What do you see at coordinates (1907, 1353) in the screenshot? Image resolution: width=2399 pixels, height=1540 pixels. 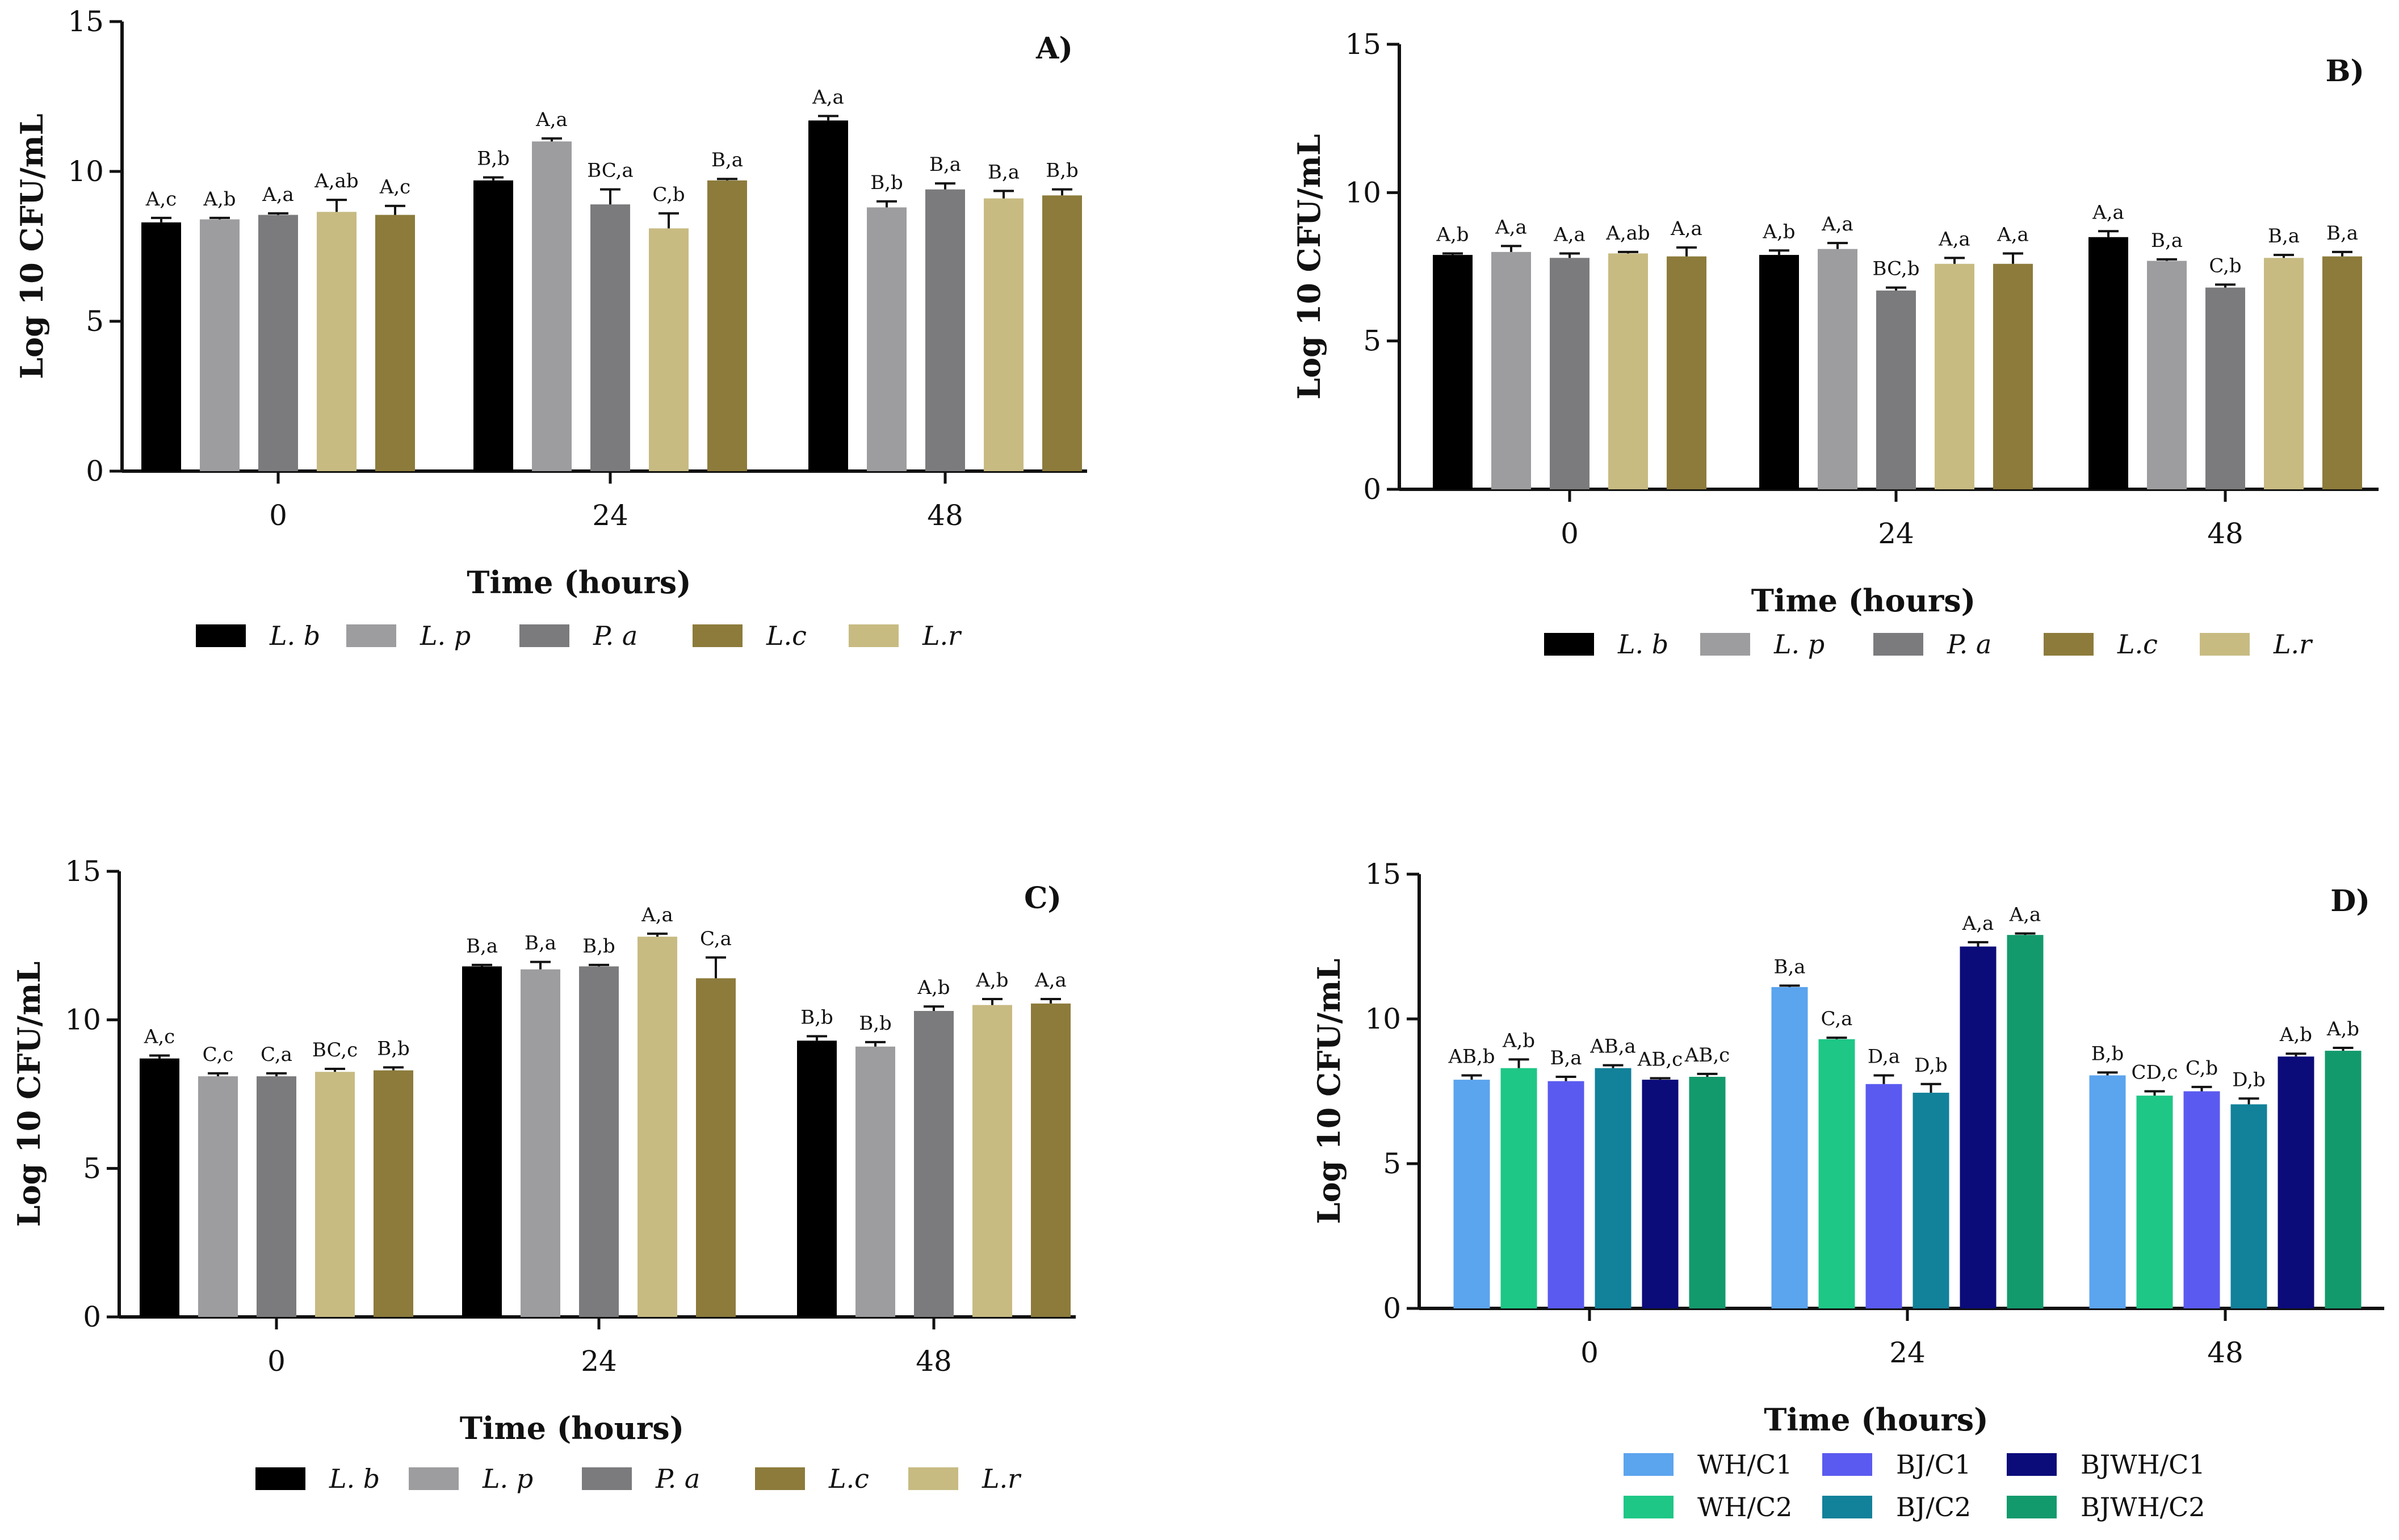 I see `x-tick-label: 24` at bounding box center [1907, 1353].